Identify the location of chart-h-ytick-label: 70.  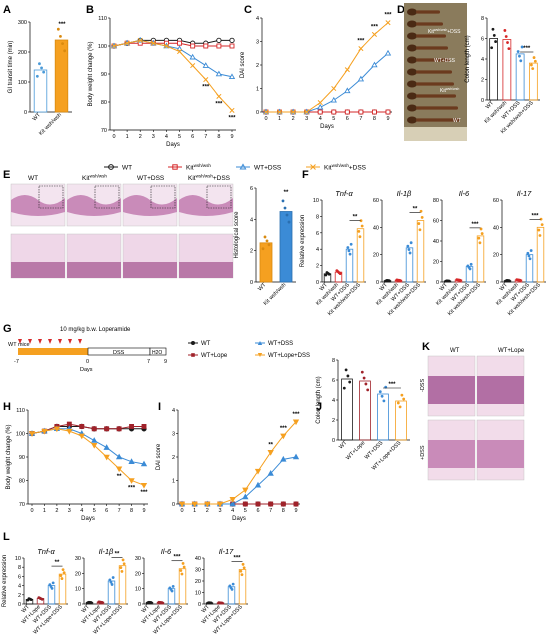
(22, 505).